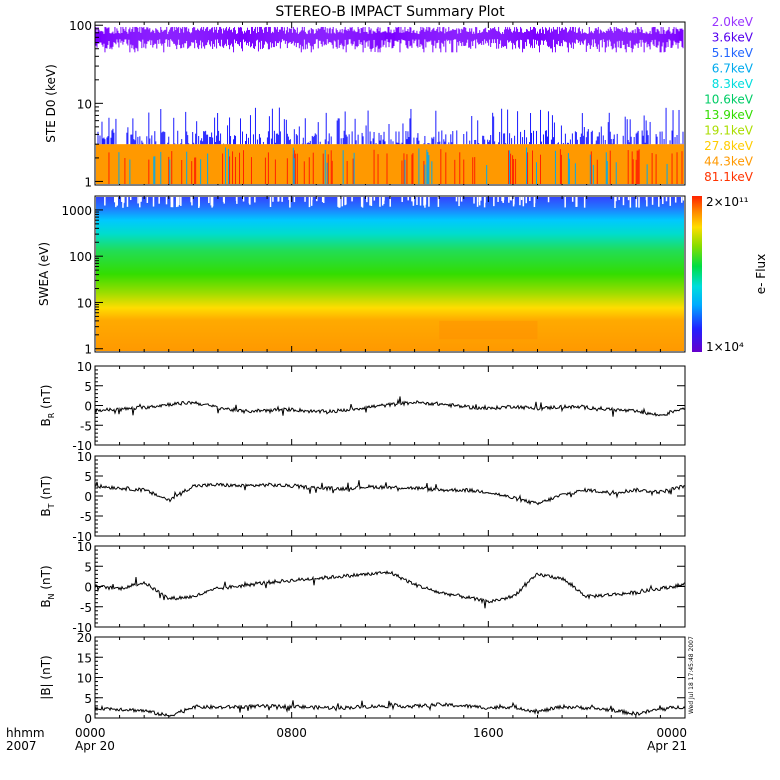 The width and height of the screenshot is (780, 780). Describe the element at coordinates (44, 274) in the screenshot. I see `swea-ylabel: SWEA (eV)` at that location.